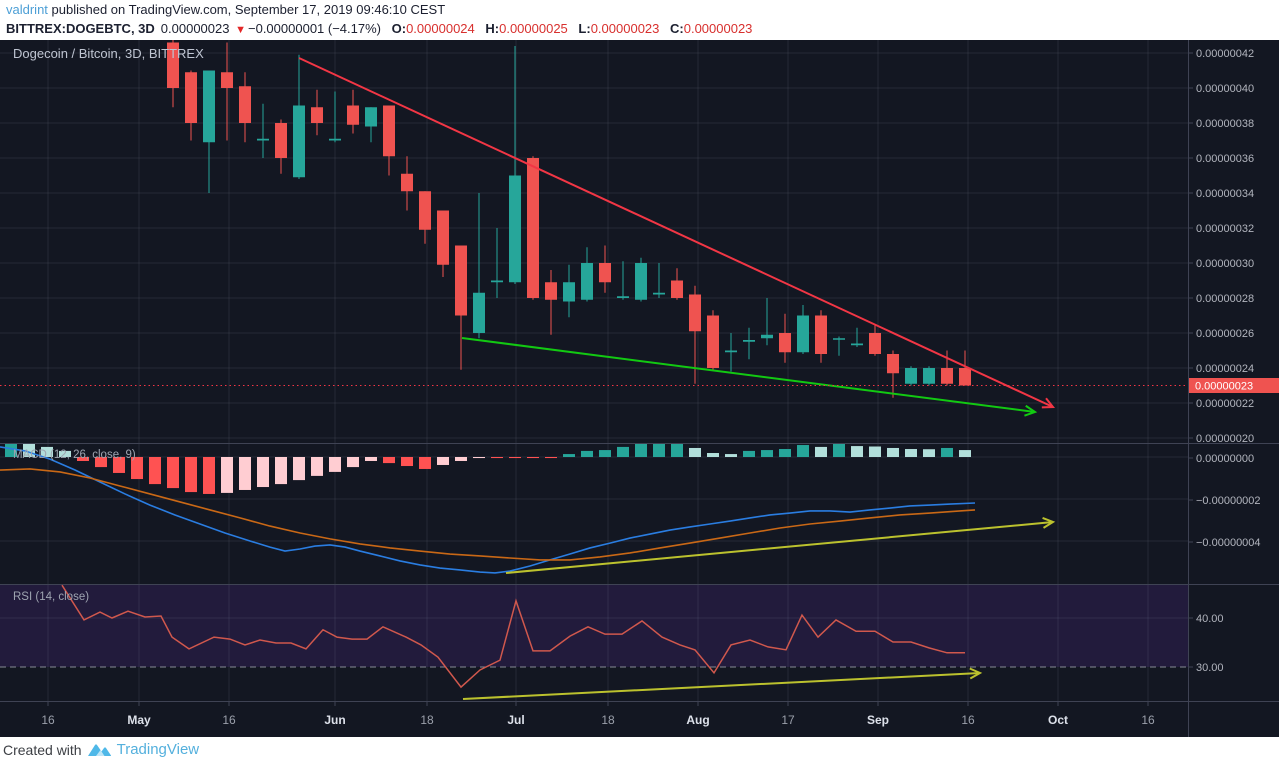 The image size is (1279, 768). I want to click on price-axis-label: 0.00000028, so click(1225, 299).